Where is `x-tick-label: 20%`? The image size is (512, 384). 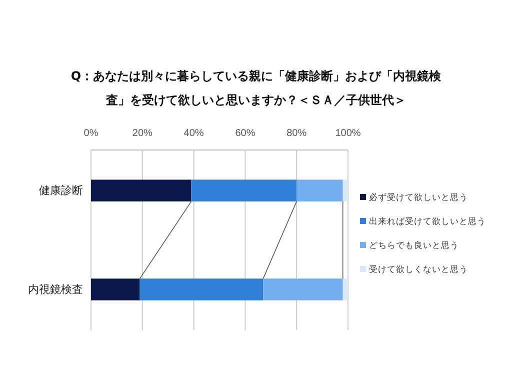
x-tick-label: 20% is located at coordinates (142, 133).